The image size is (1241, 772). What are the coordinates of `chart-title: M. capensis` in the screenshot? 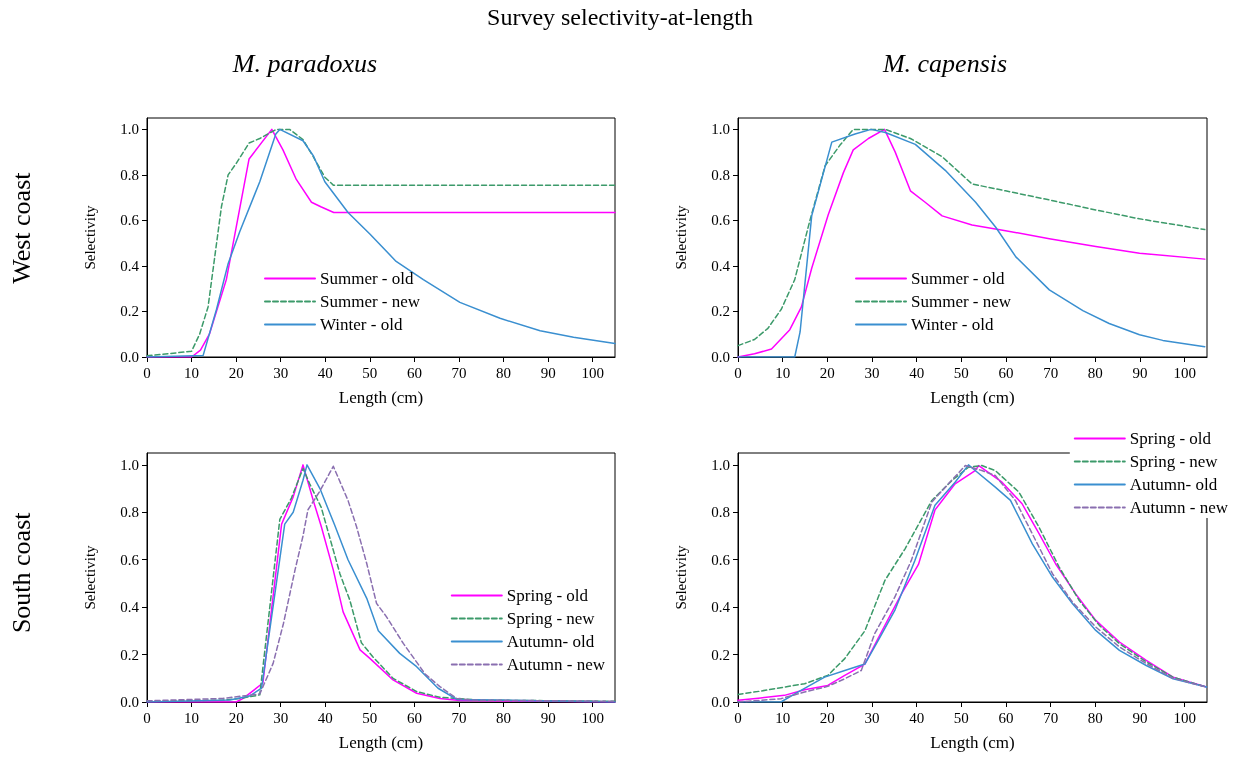 It's located at (944, 63).